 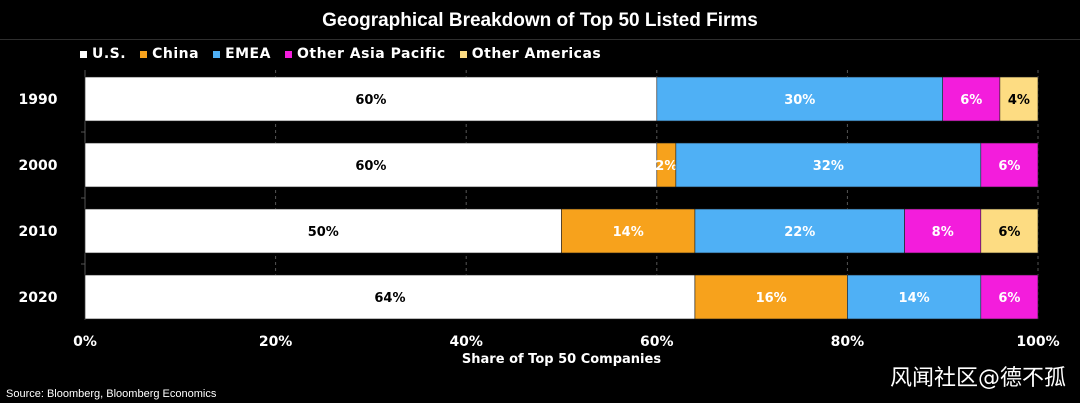 What do you see at coordinates (38, 166) in the screenshot?
I see `category-label: 2000` at bounding box center [38, 166].